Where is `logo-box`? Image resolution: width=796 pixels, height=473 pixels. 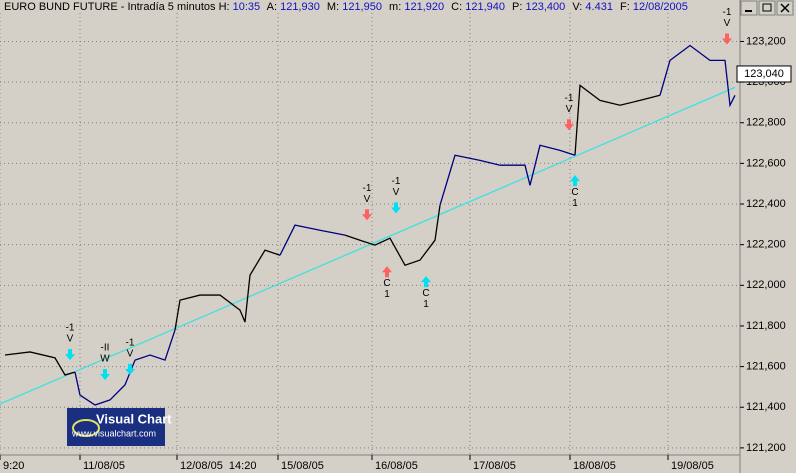 logo-box is located at coordinates (116, 427).